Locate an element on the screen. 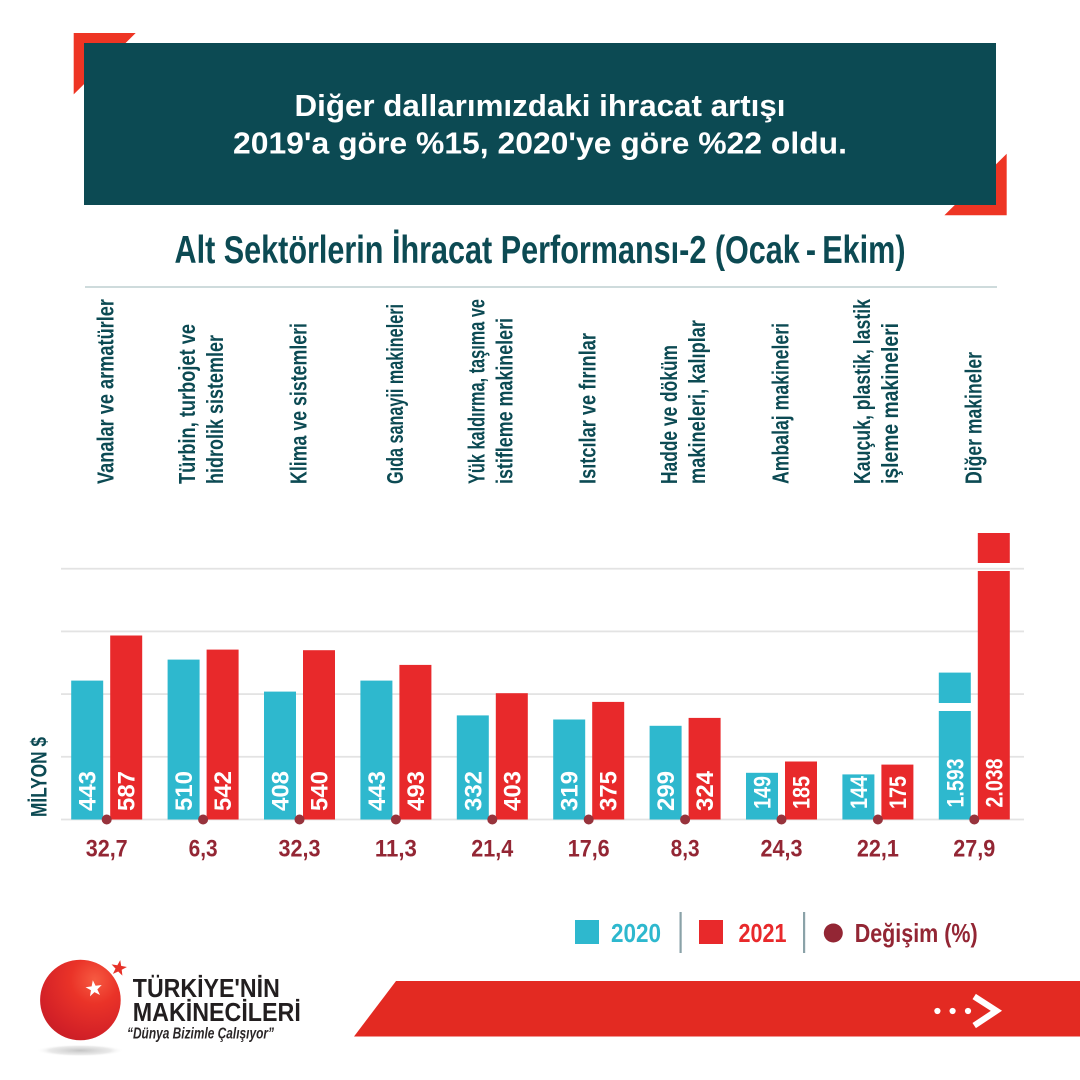 Image resolution: width=1080 pixels, height=1080 pixels. svg-text: 6,3 is located at coordinates (203, 848).